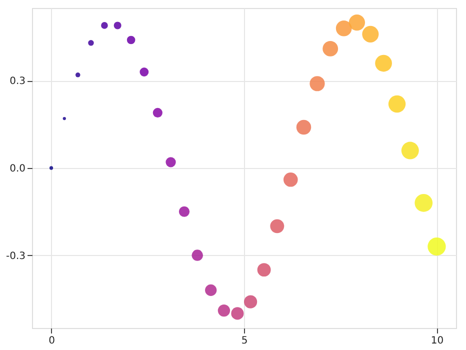  What do you see at coordinates (16, 256) in the screenshot?
I see `y-tick-label: -0.3` at bounding box center [16, 256].